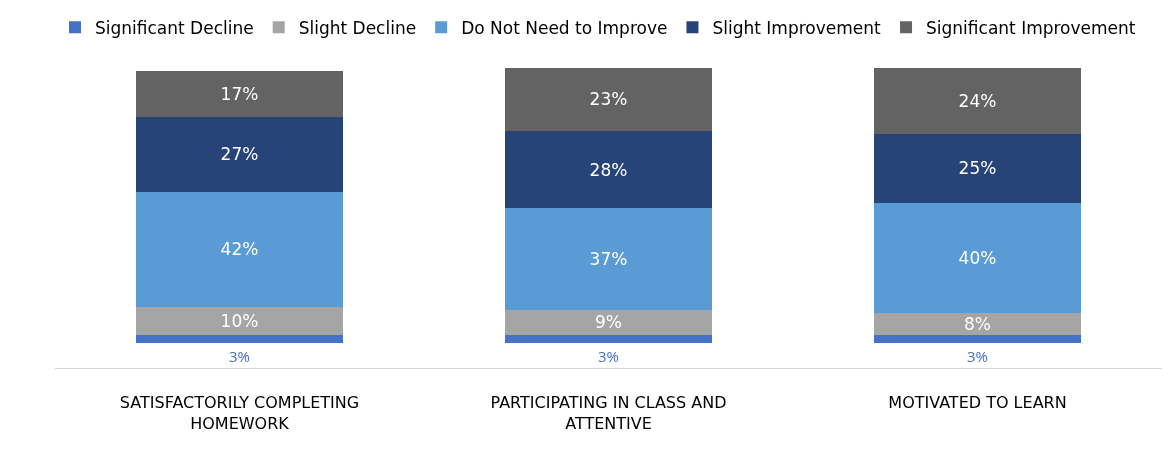 Image resolution: width=1172 pixels, height=453 pixels. I want to click on data-label: 42%, so click(239, 249).